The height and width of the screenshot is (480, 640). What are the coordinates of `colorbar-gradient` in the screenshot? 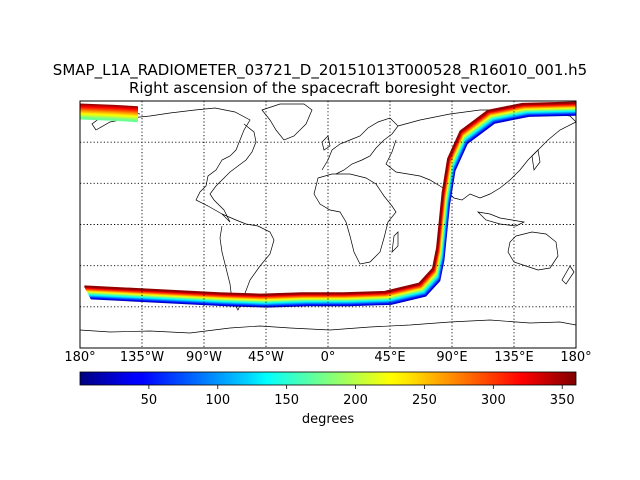 It's located at (328, 378).